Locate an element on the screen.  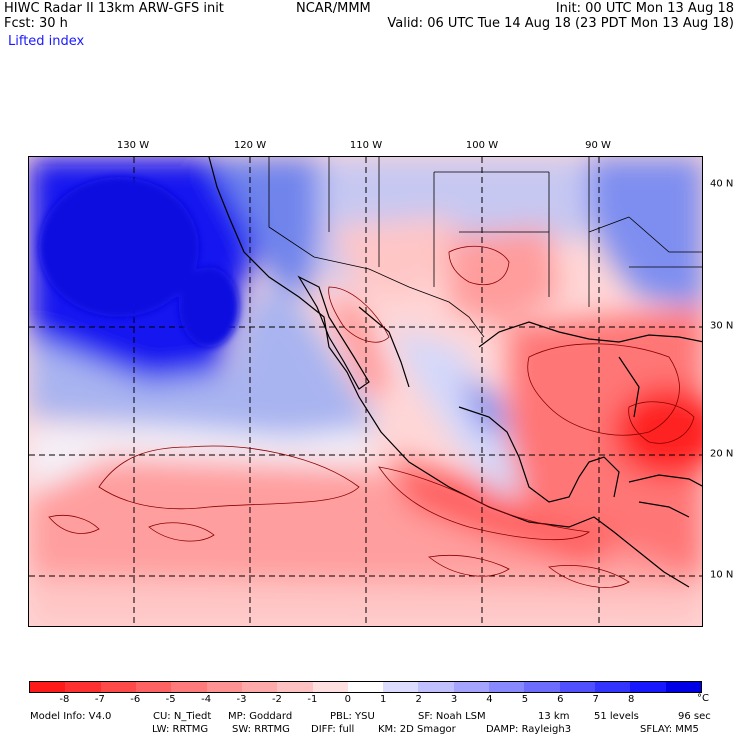
colorbar-tick-label: -7 is located at coordinates (99, 699).